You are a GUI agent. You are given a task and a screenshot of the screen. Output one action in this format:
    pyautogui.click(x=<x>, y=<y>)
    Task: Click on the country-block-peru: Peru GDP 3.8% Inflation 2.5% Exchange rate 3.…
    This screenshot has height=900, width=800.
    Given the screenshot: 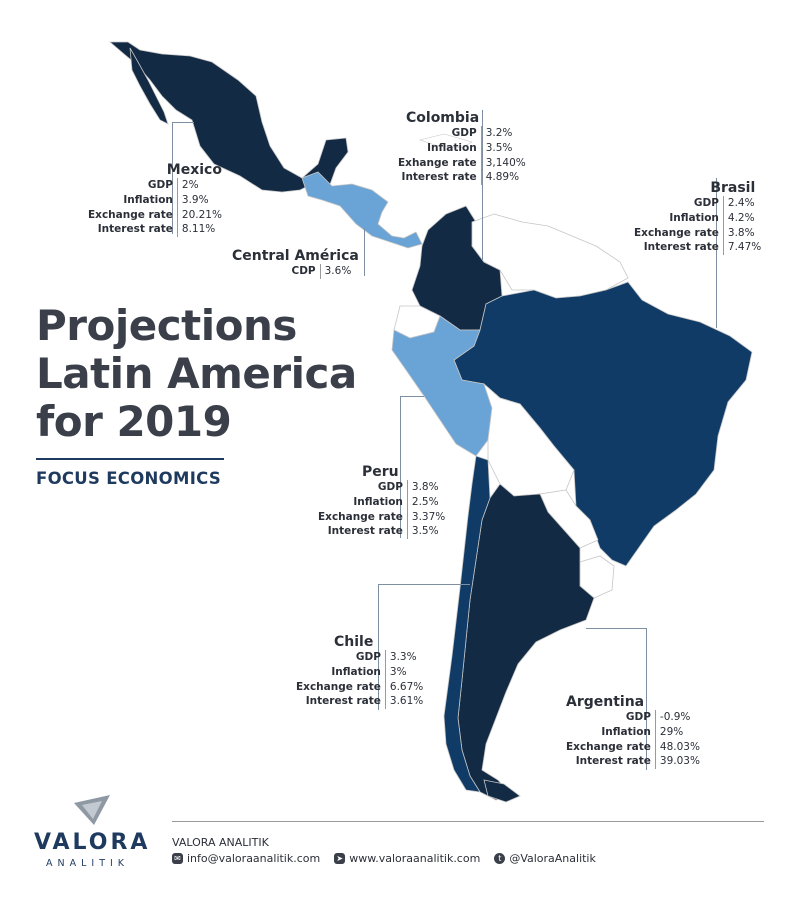 What is the action you would take?
    pyautogui.click(x=382, y=502)
    